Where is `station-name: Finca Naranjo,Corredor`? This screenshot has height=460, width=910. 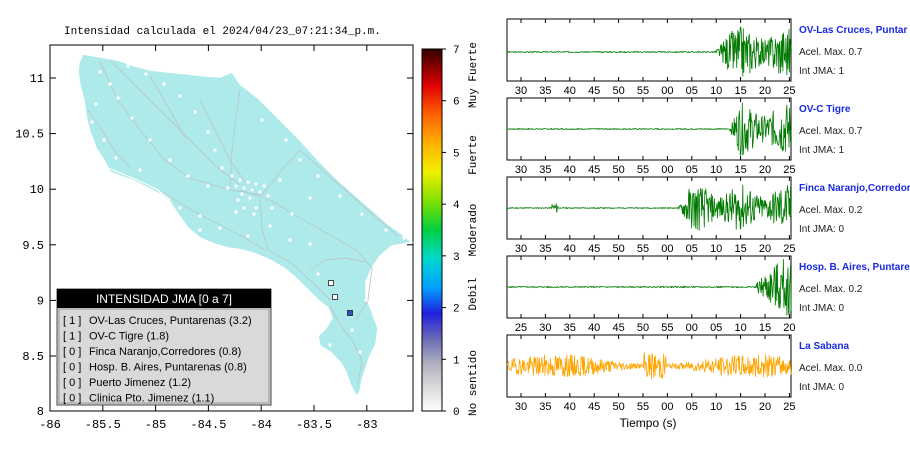
station-name: Finca Naranjo,Corredor is located at coordinates (854, 188).